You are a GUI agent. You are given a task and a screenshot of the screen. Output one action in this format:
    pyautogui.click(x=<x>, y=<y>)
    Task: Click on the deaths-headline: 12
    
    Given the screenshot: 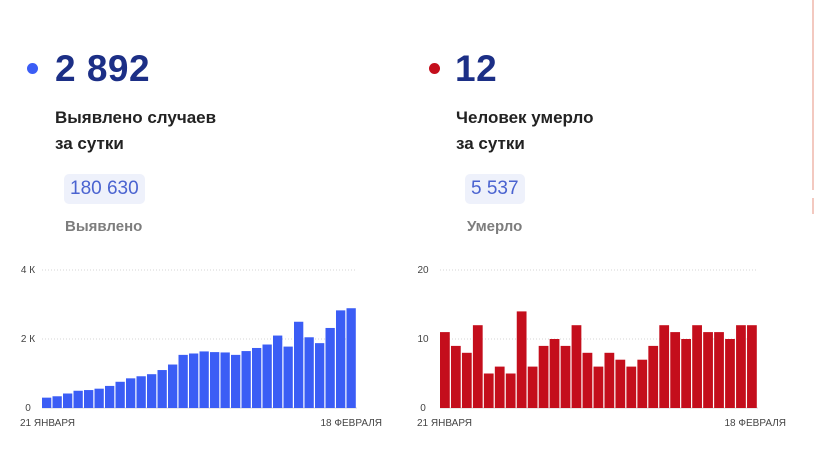 What is the action you would take?
    pyautogui.click(x=476, y=68)
    